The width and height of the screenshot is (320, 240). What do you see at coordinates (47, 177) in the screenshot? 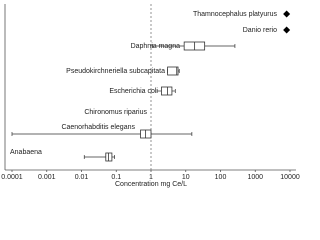
I see `x-tick-label: 0.001` at bounding box center [47, 177].